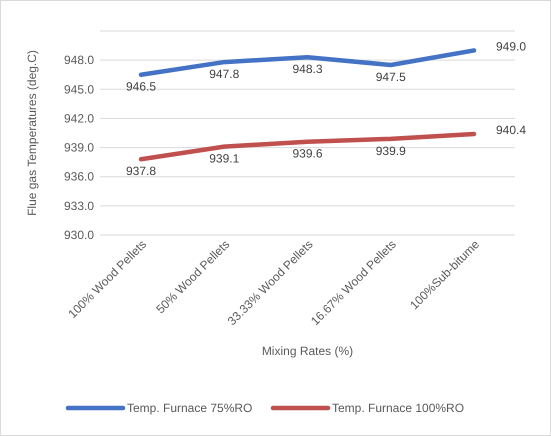  I want to click on data-label: 939.6, so click(307, 153).